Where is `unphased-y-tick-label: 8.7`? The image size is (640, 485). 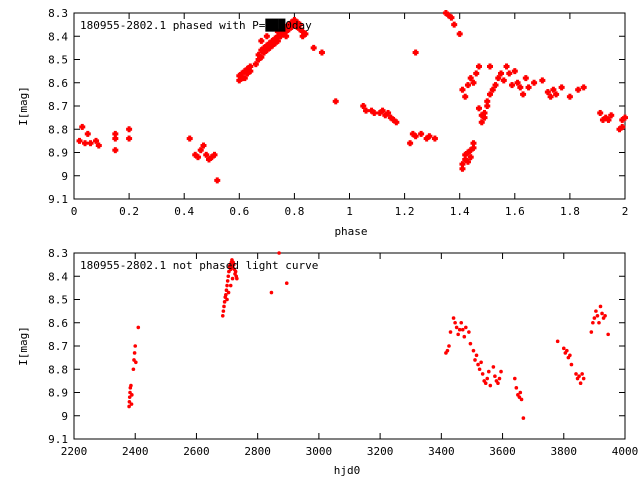
unphased-y-tick-label: 8.7 is located at coordinates (58, 346).